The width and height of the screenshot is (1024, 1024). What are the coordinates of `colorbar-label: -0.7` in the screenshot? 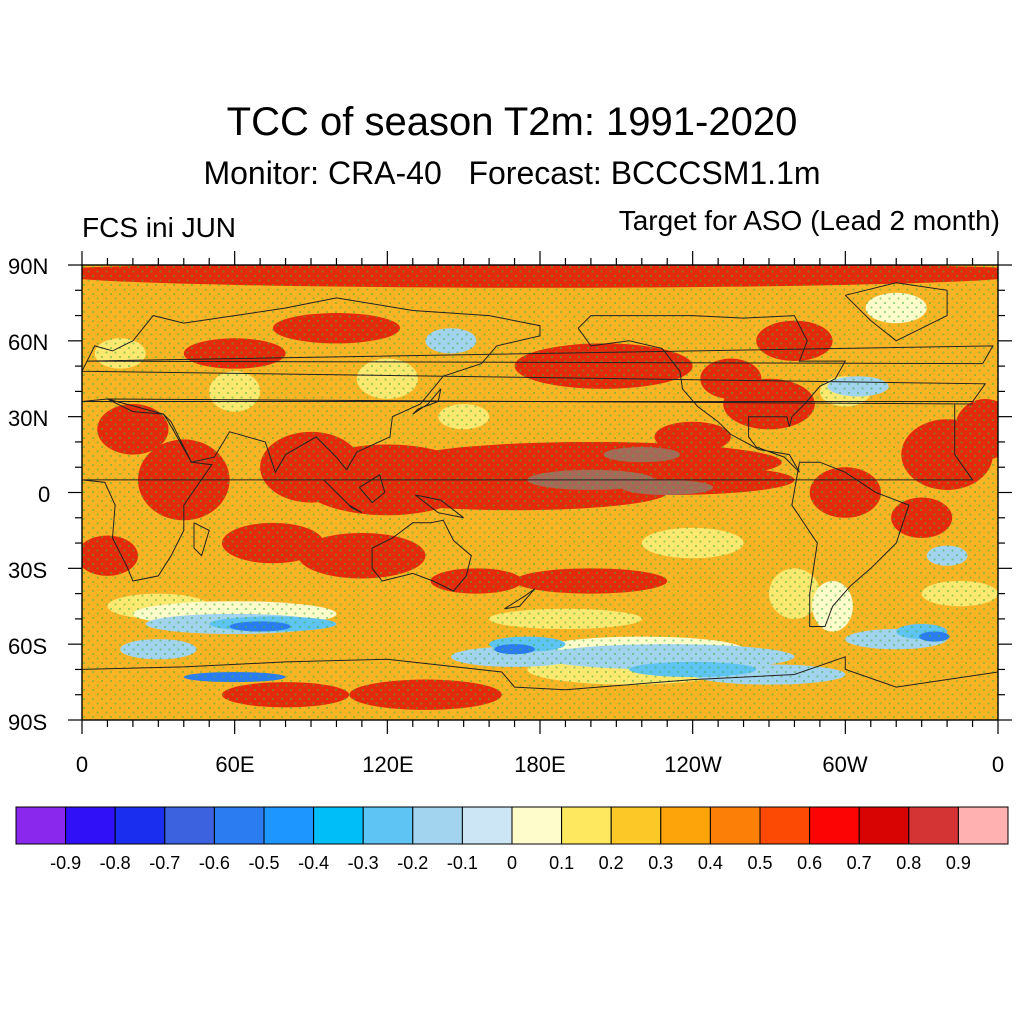 It's located at (165, 863).